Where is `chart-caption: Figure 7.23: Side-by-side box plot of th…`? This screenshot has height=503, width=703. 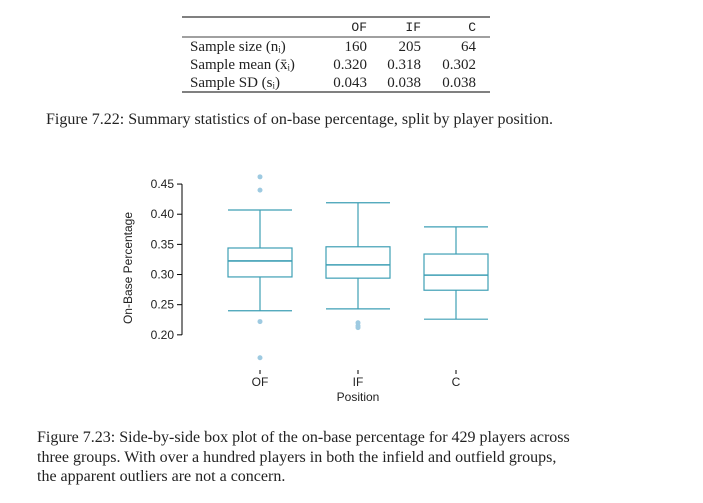
chart-caption: Figure 7.23: Side-by-side box plot of th… is located at coordinates (303, 437).